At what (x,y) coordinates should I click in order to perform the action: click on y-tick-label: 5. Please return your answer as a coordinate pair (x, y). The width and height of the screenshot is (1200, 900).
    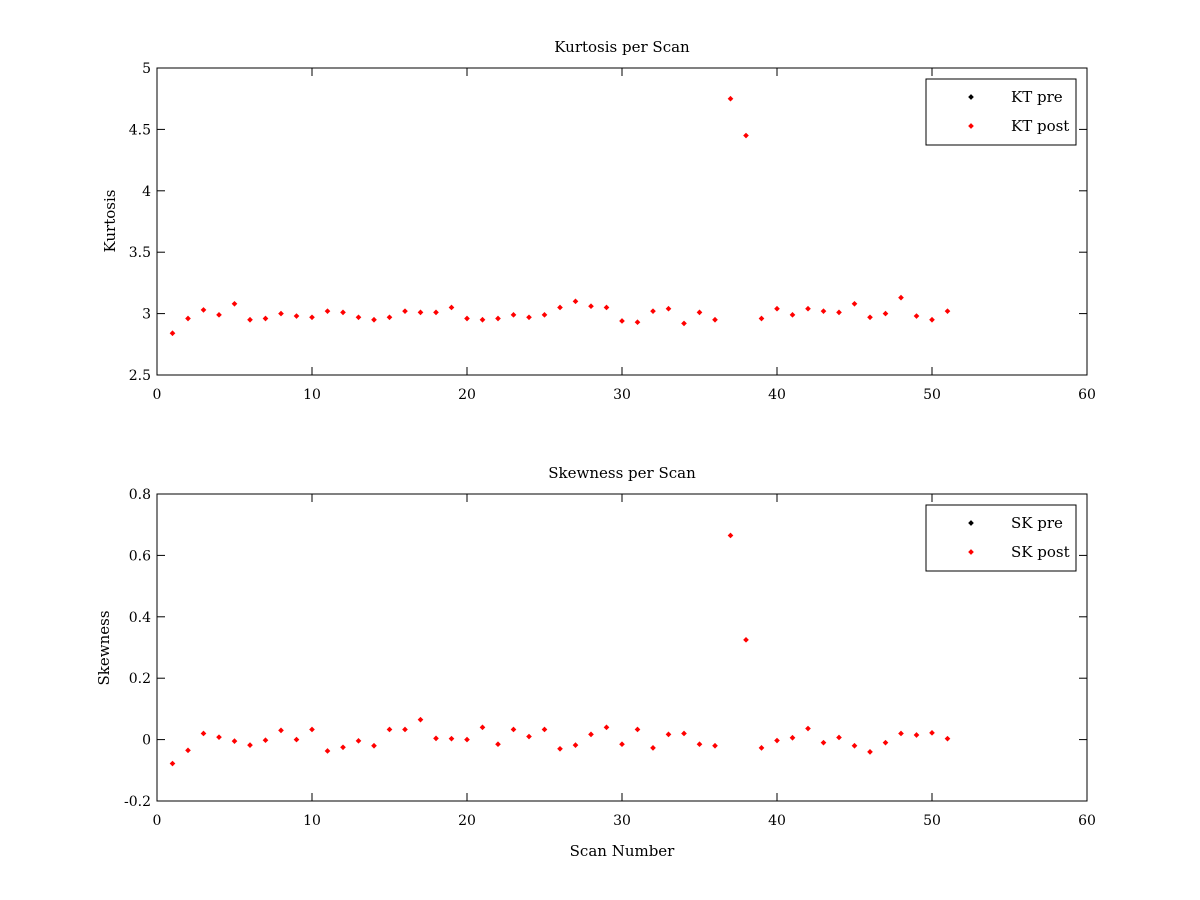
    Looking at the image, I should click on (146, 69).